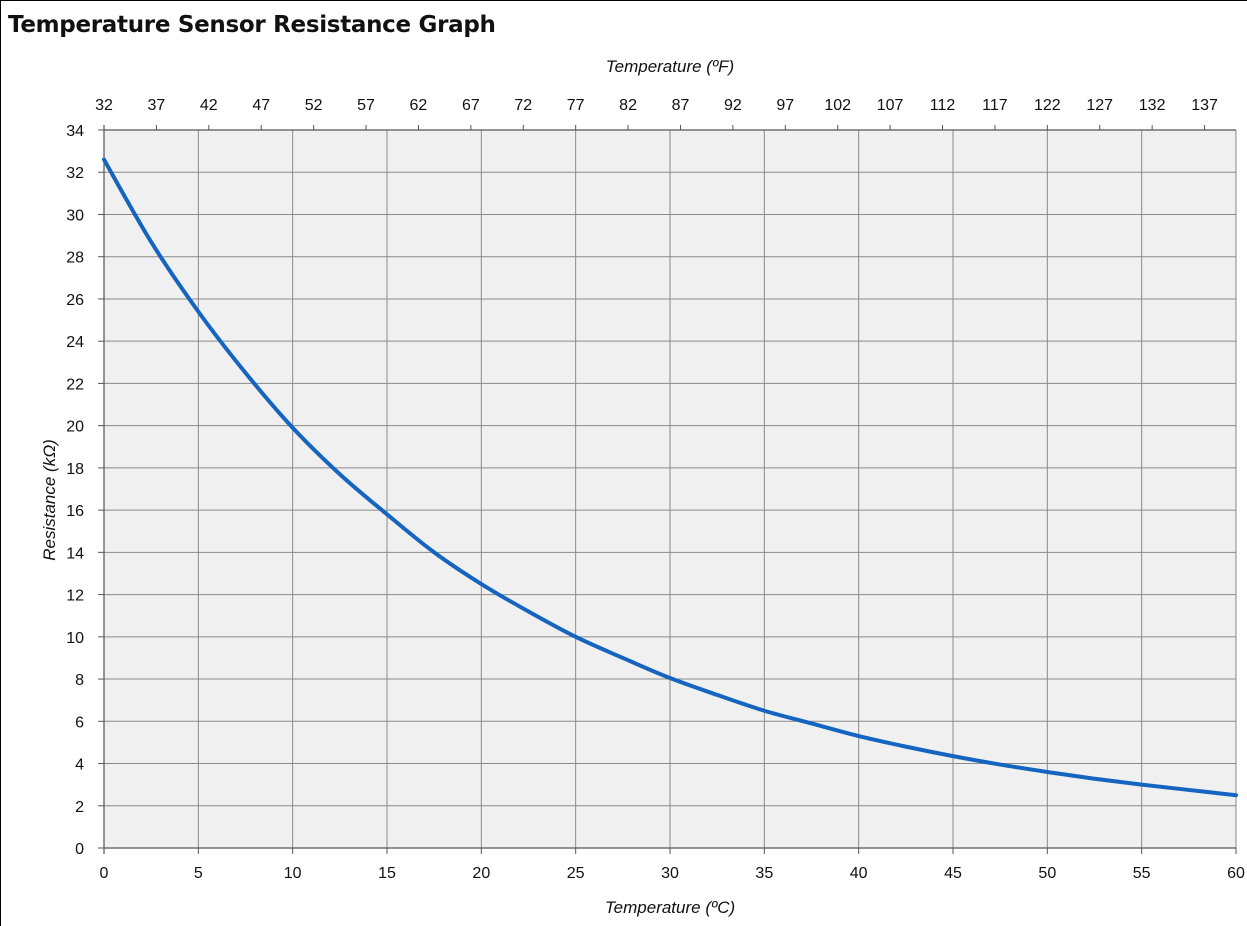 Image resolution: width=1247 pixels, height=926 pixels. What do you see at coordinates (75, 384) in the screenshot?
I see `y-tick-label: 22` at bounding box center [75, 384].